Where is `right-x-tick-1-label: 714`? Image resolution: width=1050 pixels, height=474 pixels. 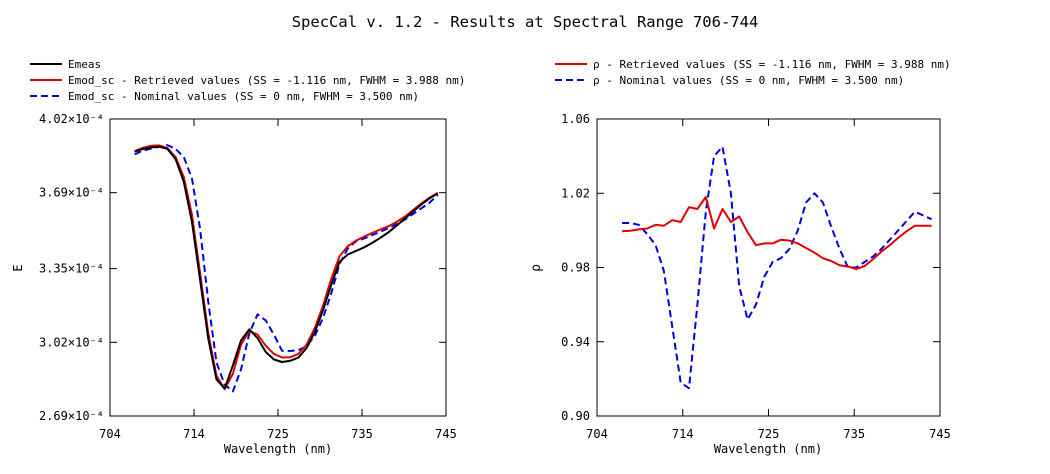 right-x-tick-1-label: 714 is located at coordinates (683, 434).